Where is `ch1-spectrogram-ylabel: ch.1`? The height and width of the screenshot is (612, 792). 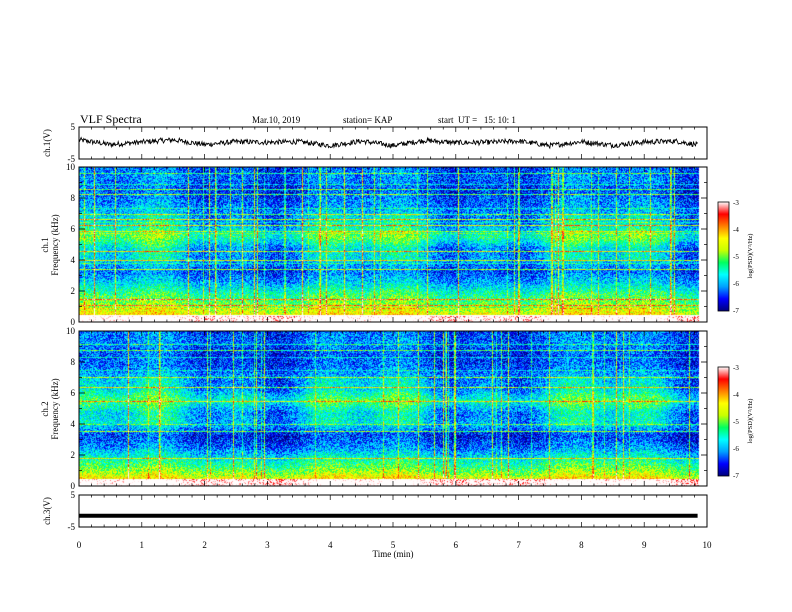
ch1-spectrogram-ylabel: ch.1 is located at coordinates (45, 244).